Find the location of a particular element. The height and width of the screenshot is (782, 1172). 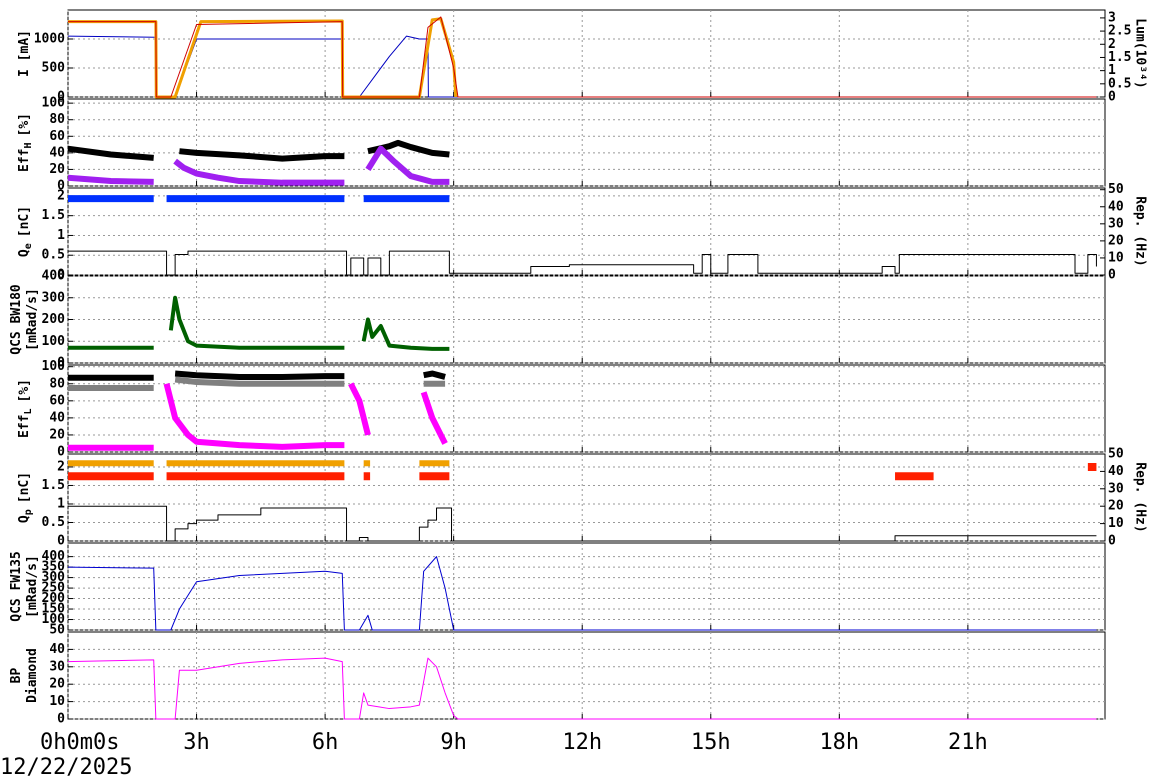

y-axis-label-text: Diamond is located at coordinates (32, 675).